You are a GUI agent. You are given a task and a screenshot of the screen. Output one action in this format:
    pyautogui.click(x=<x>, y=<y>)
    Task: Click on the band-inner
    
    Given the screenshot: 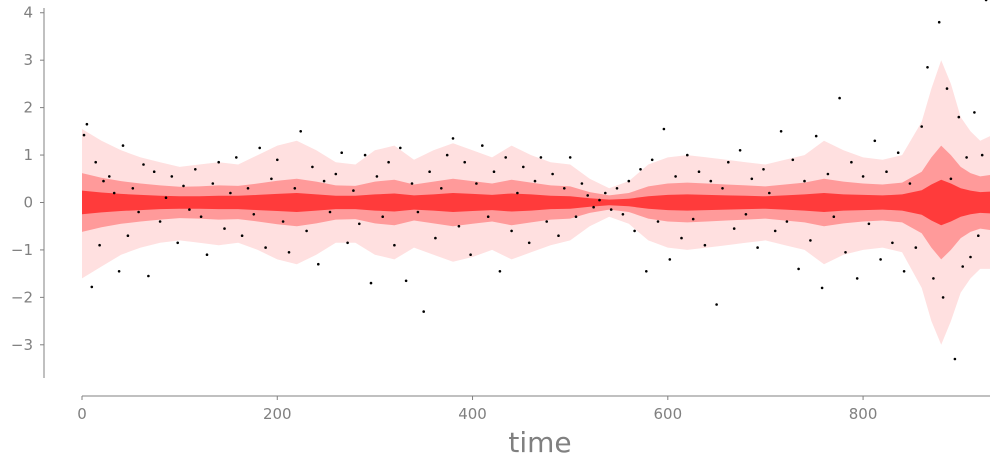 What is the action you would take?
    pyautogui.click(x=536, y=202)
    